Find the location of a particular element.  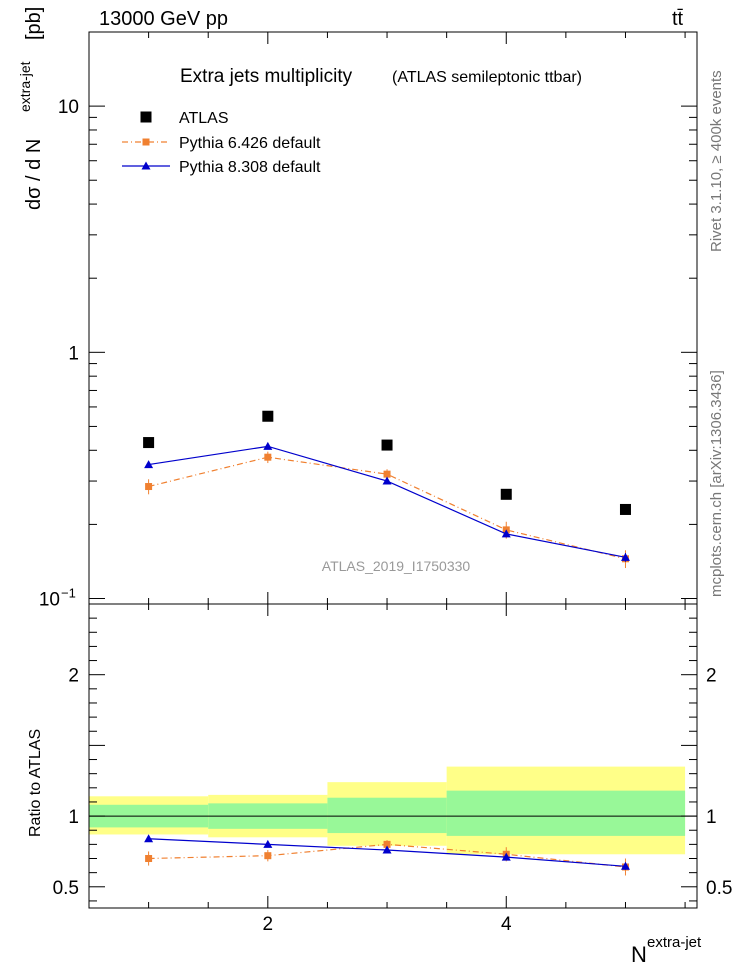

legend-label: Pythia 8.308 default is located at coordinates (250, 167).